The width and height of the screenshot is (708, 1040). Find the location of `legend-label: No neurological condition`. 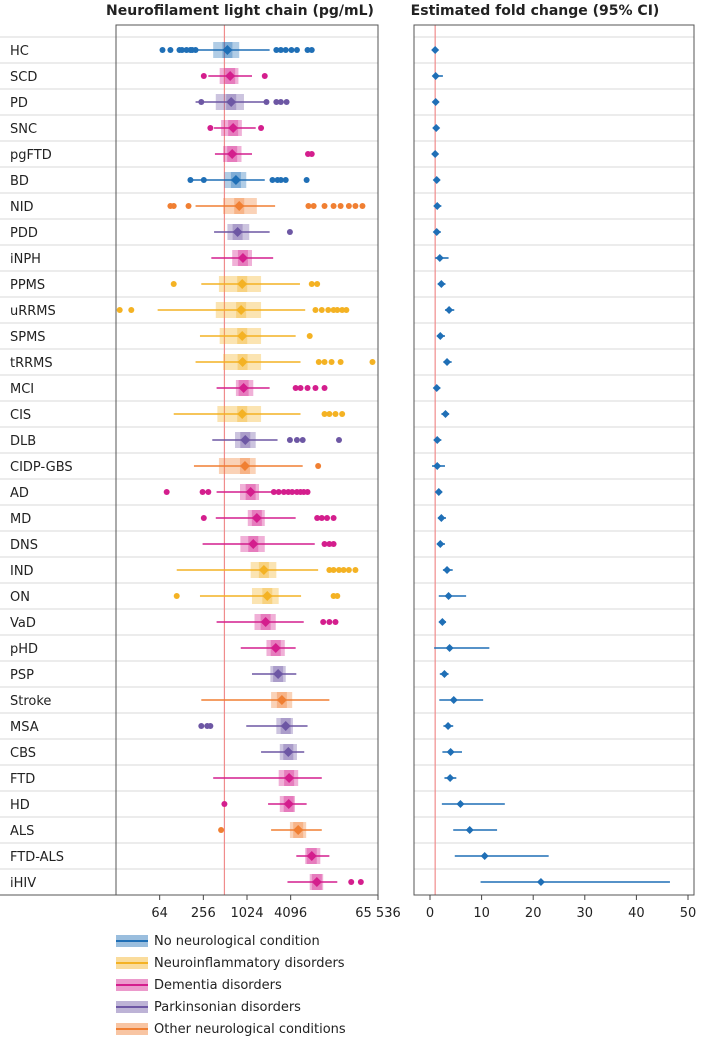

legend-label: No neurological condition is located at coordinates (237, 941).